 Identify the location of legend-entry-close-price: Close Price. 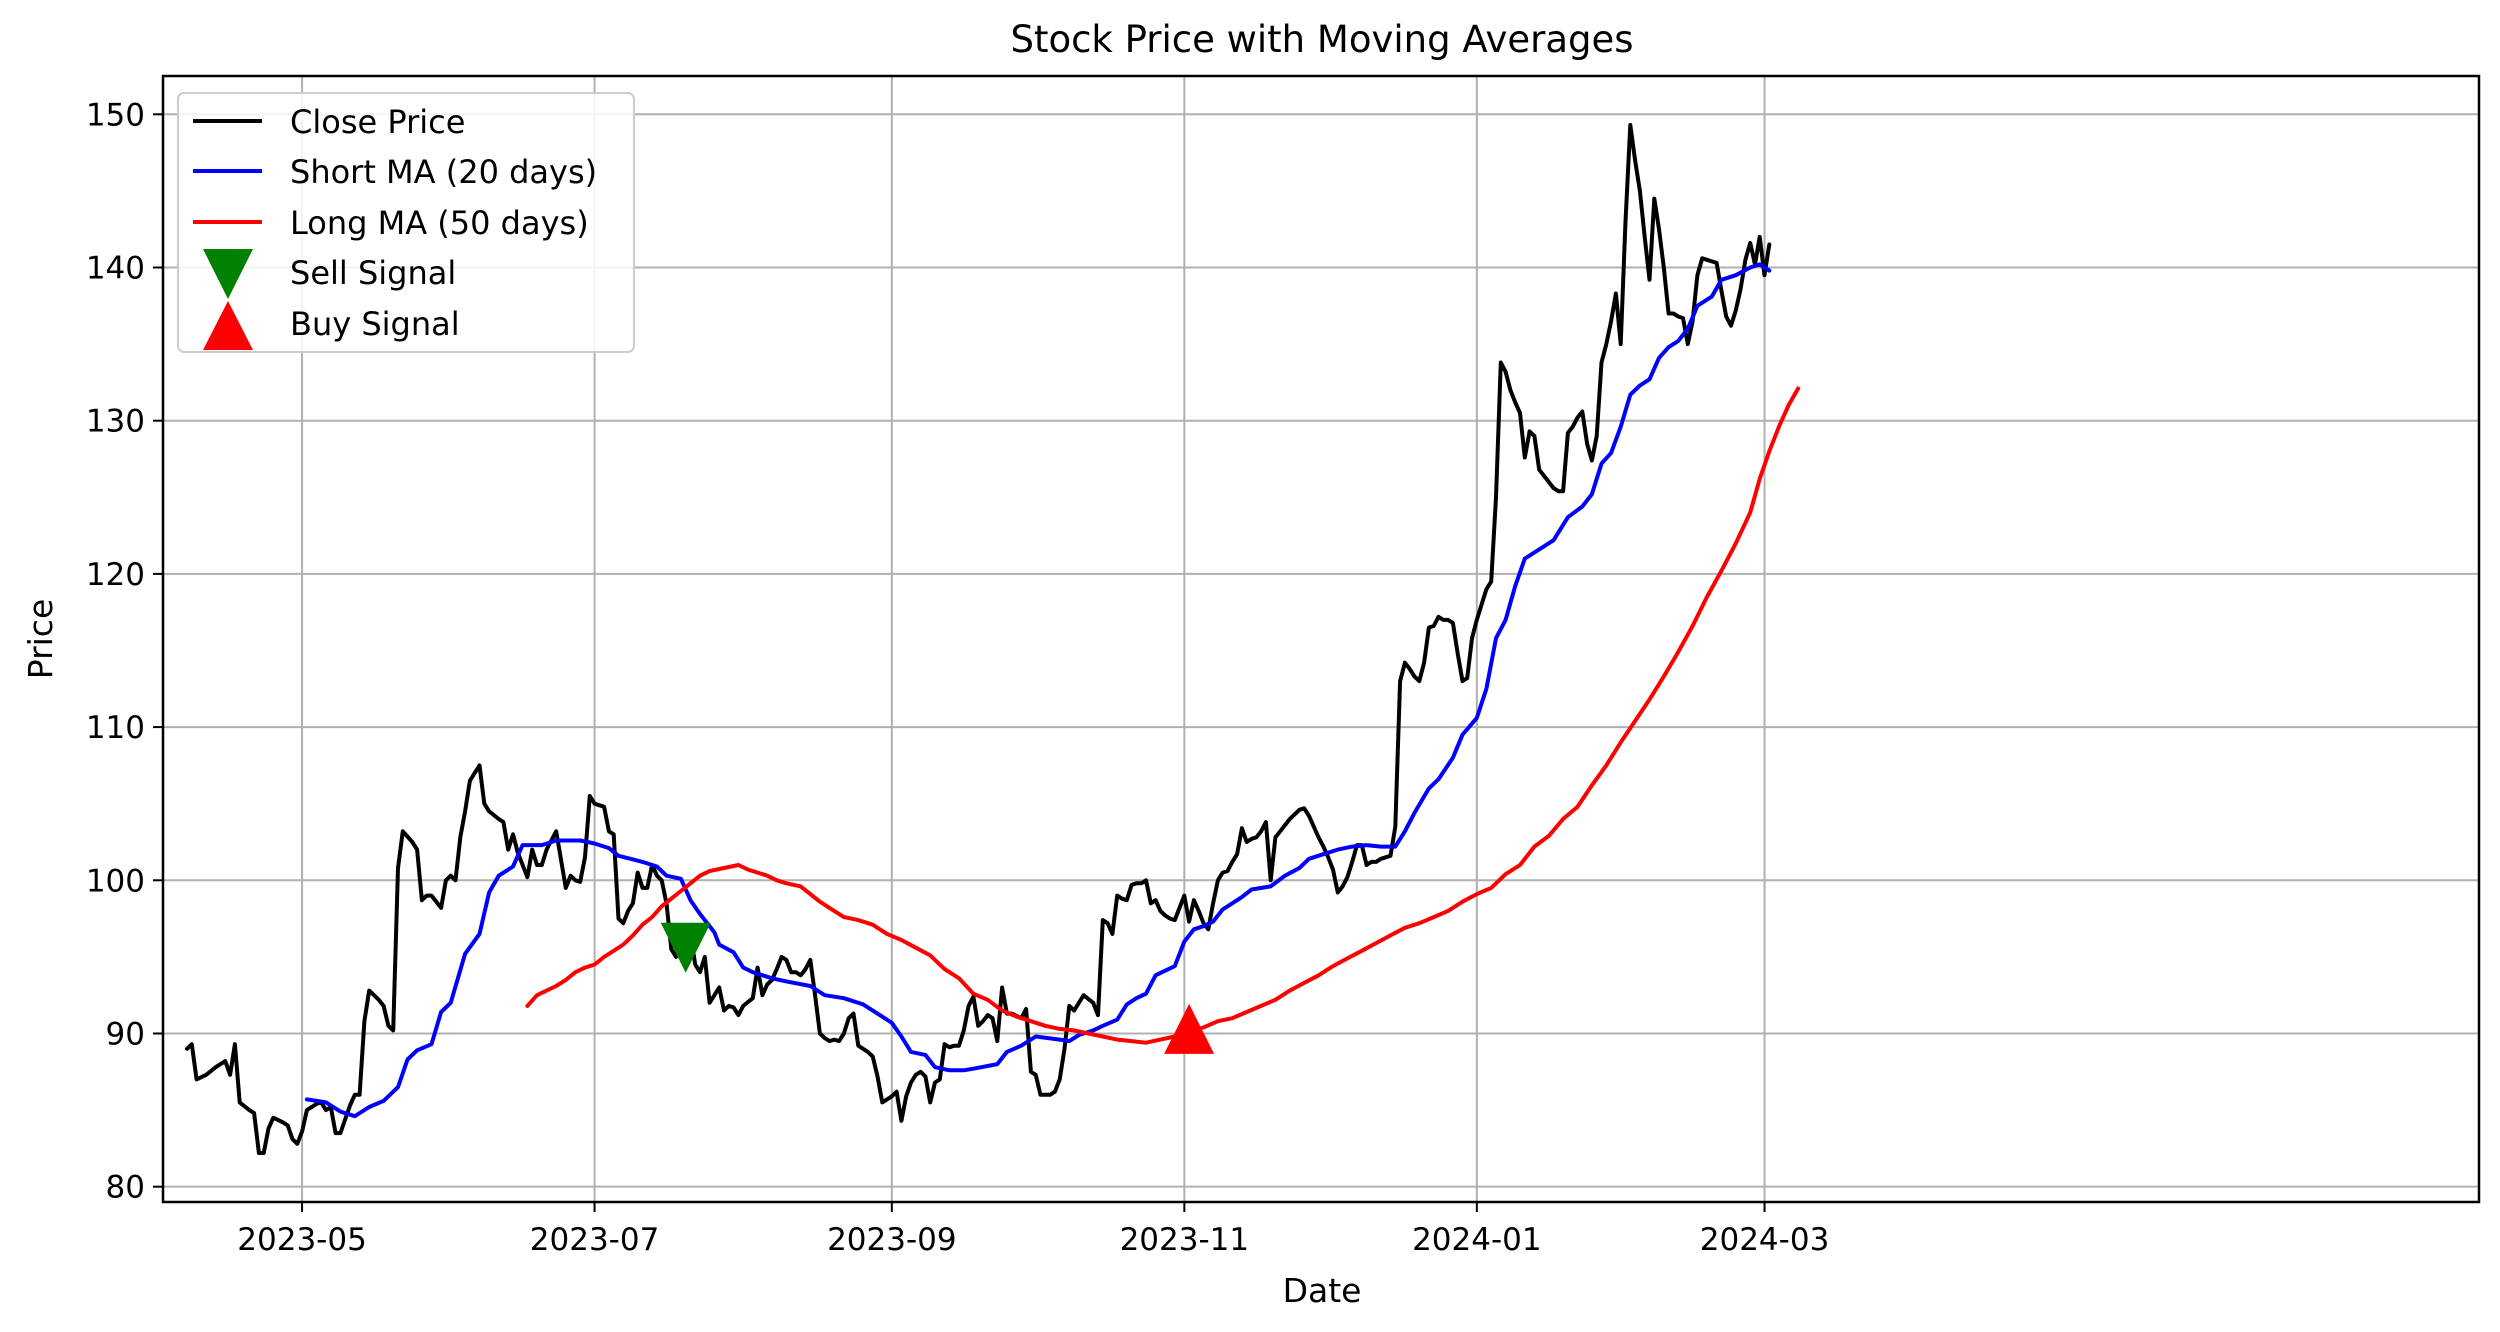
(329, 122).